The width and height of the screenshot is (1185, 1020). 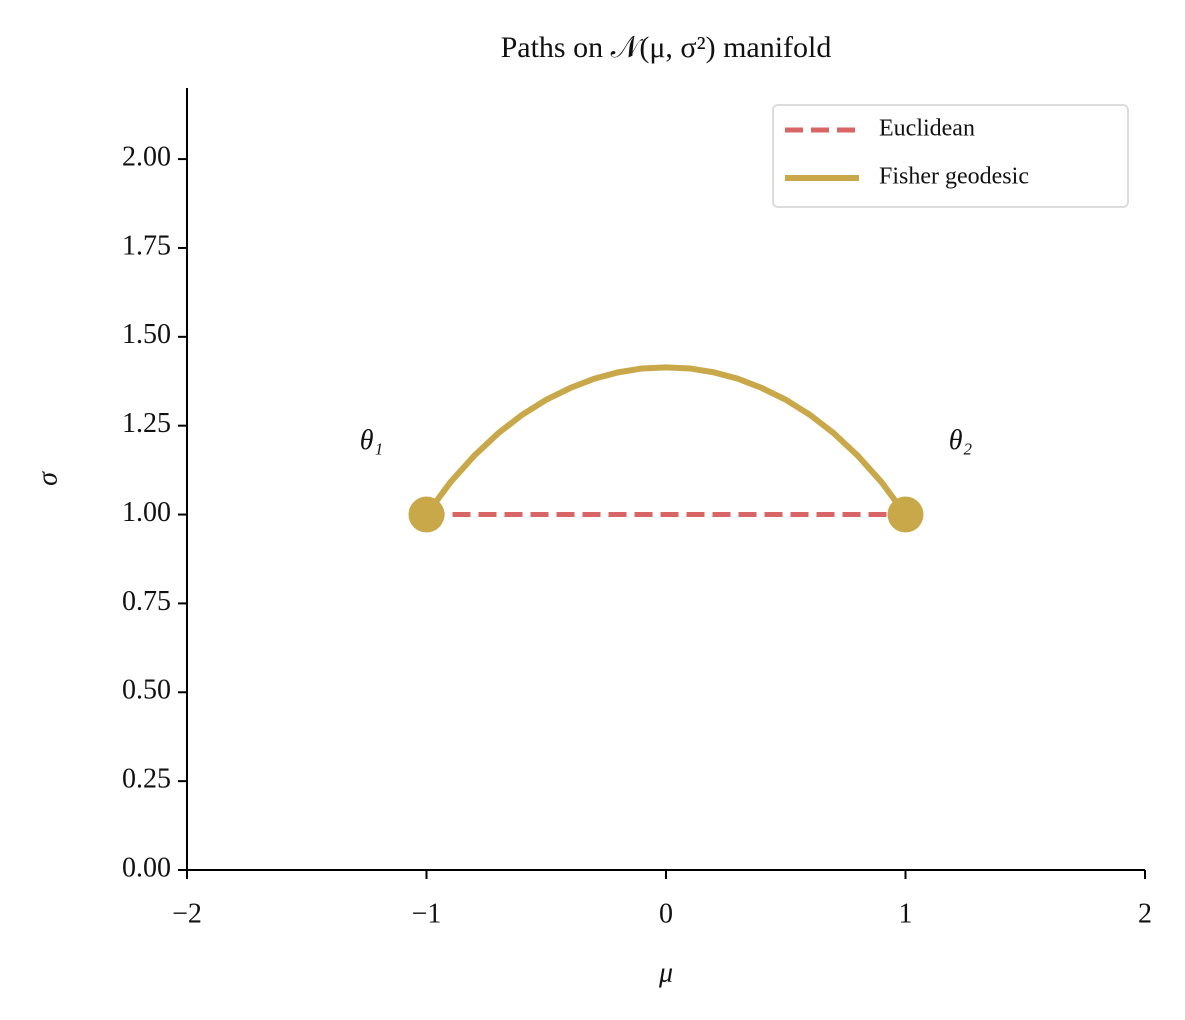 I want to click on x-axis-label: μ, so click(x=665, y=972).